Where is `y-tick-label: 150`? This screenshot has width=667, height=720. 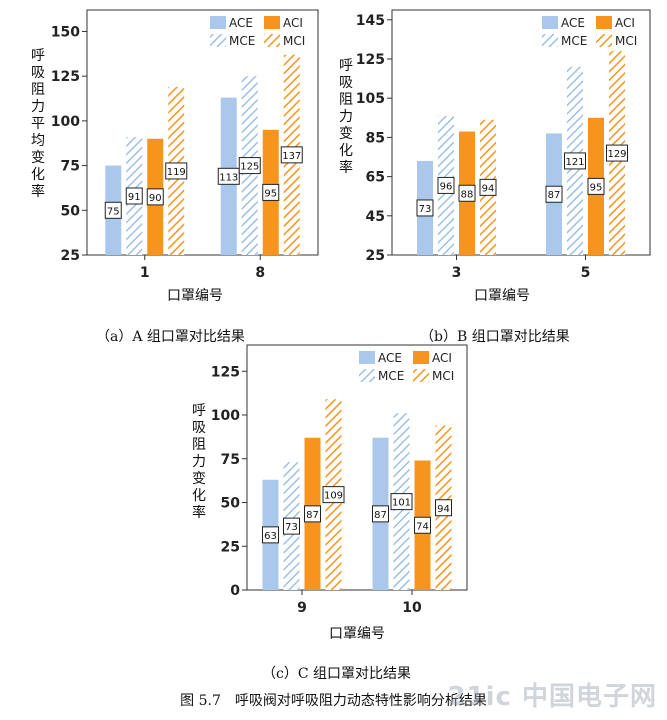 y-tick-label: 150 is located at coordinates (65, 32).